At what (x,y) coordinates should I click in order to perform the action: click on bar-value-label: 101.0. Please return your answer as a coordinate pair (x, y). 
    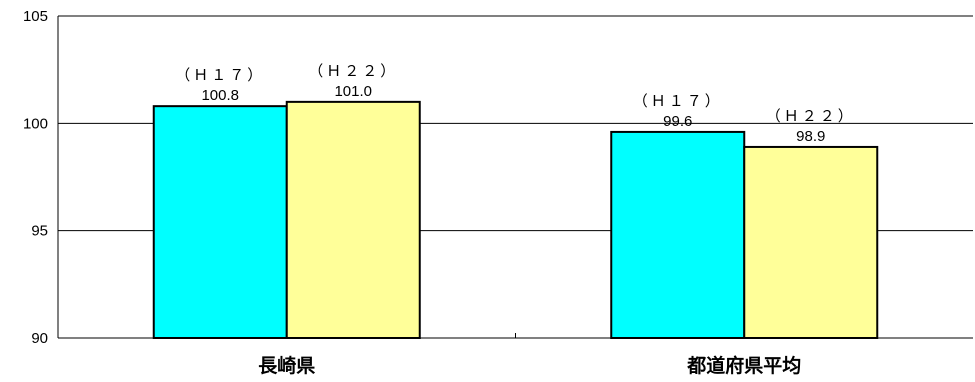
    Looking at the image, I should click on (353, 91).